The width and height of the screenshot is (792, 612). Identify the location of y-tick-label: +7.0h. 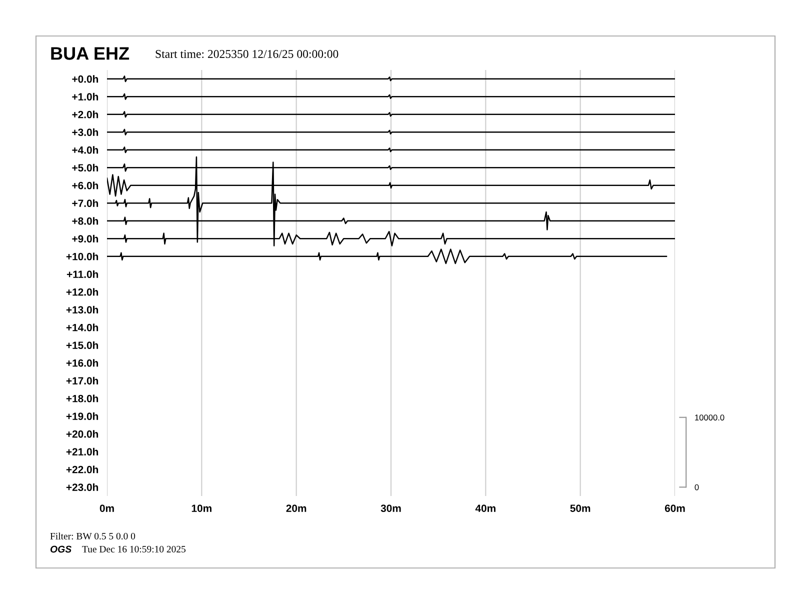
(85, 203).